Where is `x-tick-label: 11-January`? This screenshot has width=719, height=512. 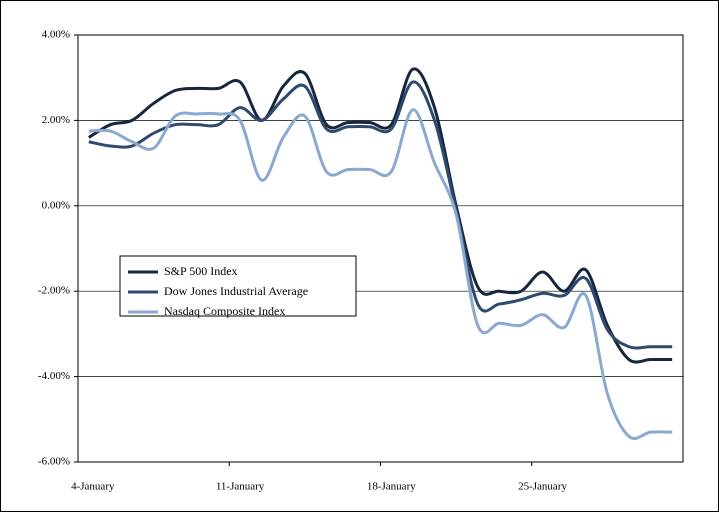
x-tick-label: 11-January is located at coordinates (240, 487).